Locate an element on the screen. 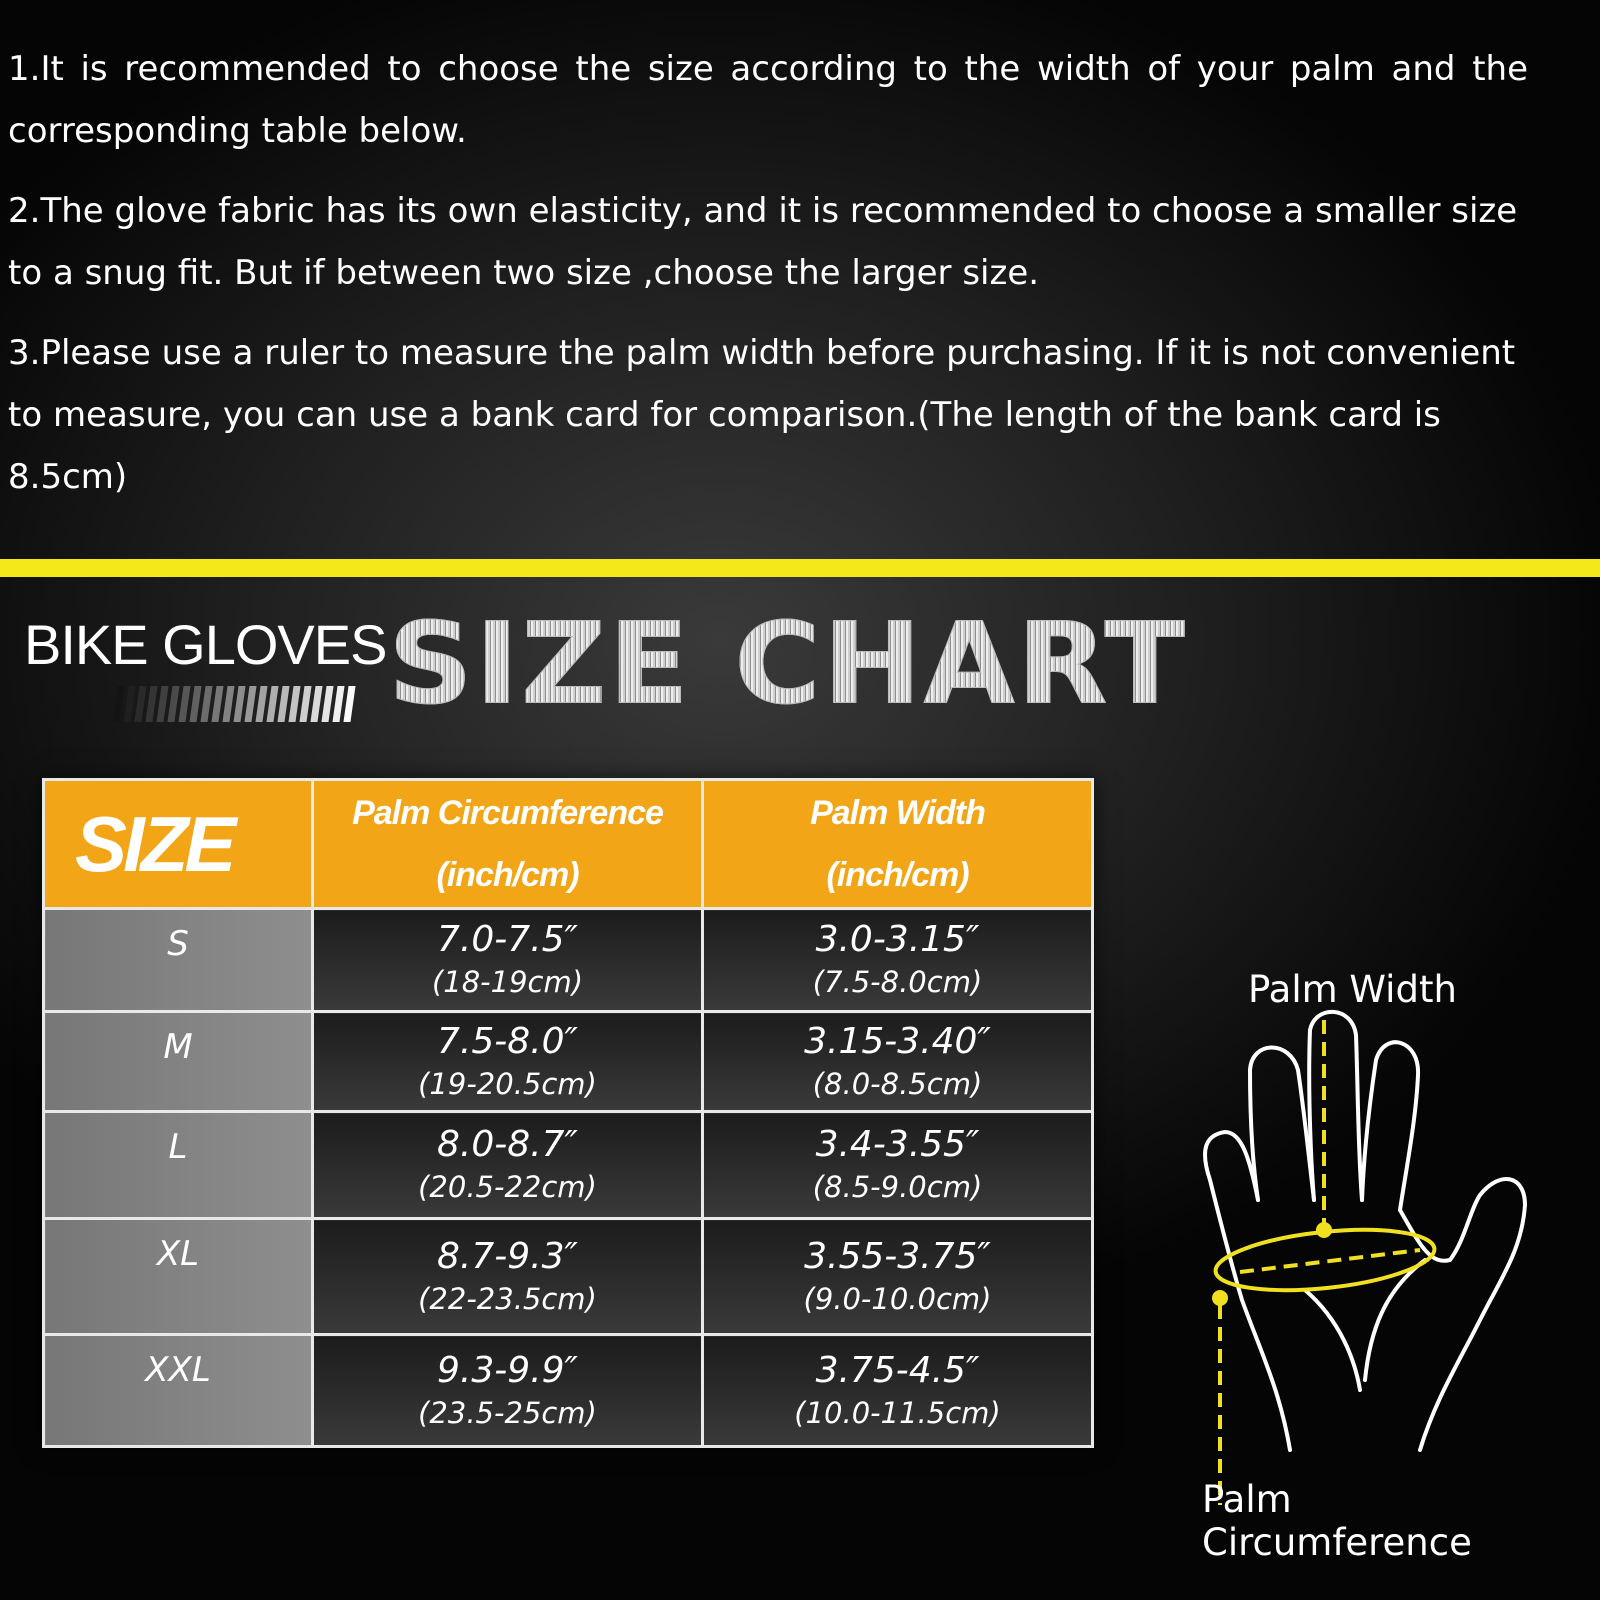 Image resolution: width=1600 pixels, height=1600 pixels. cm-value: (18-19cm) is located at coordinates (507, 982).